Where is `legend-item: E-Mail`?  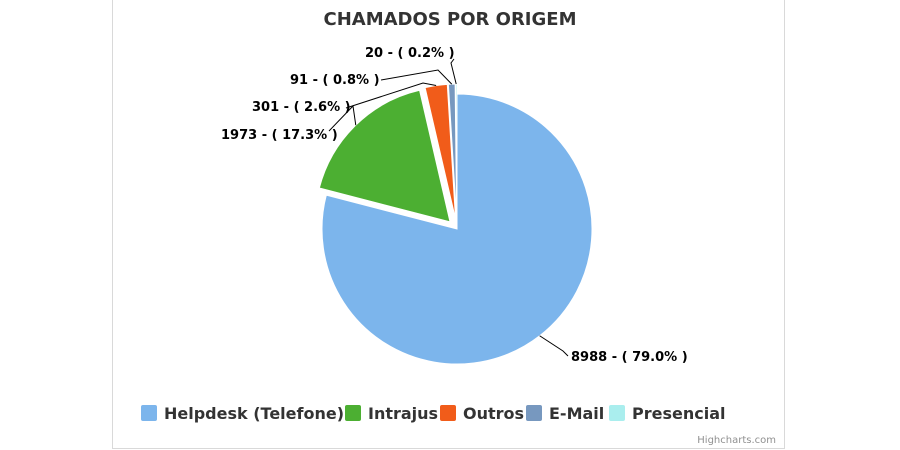 legend-item: E-Mail is located at coordinates (565, 413).